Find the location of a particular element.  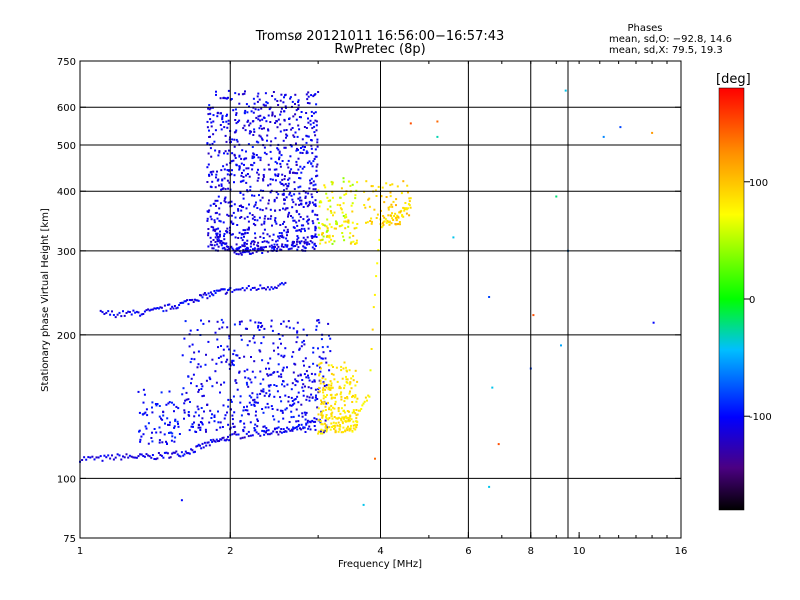

x-tick-label: 4 is located at coordinates (380, 551).